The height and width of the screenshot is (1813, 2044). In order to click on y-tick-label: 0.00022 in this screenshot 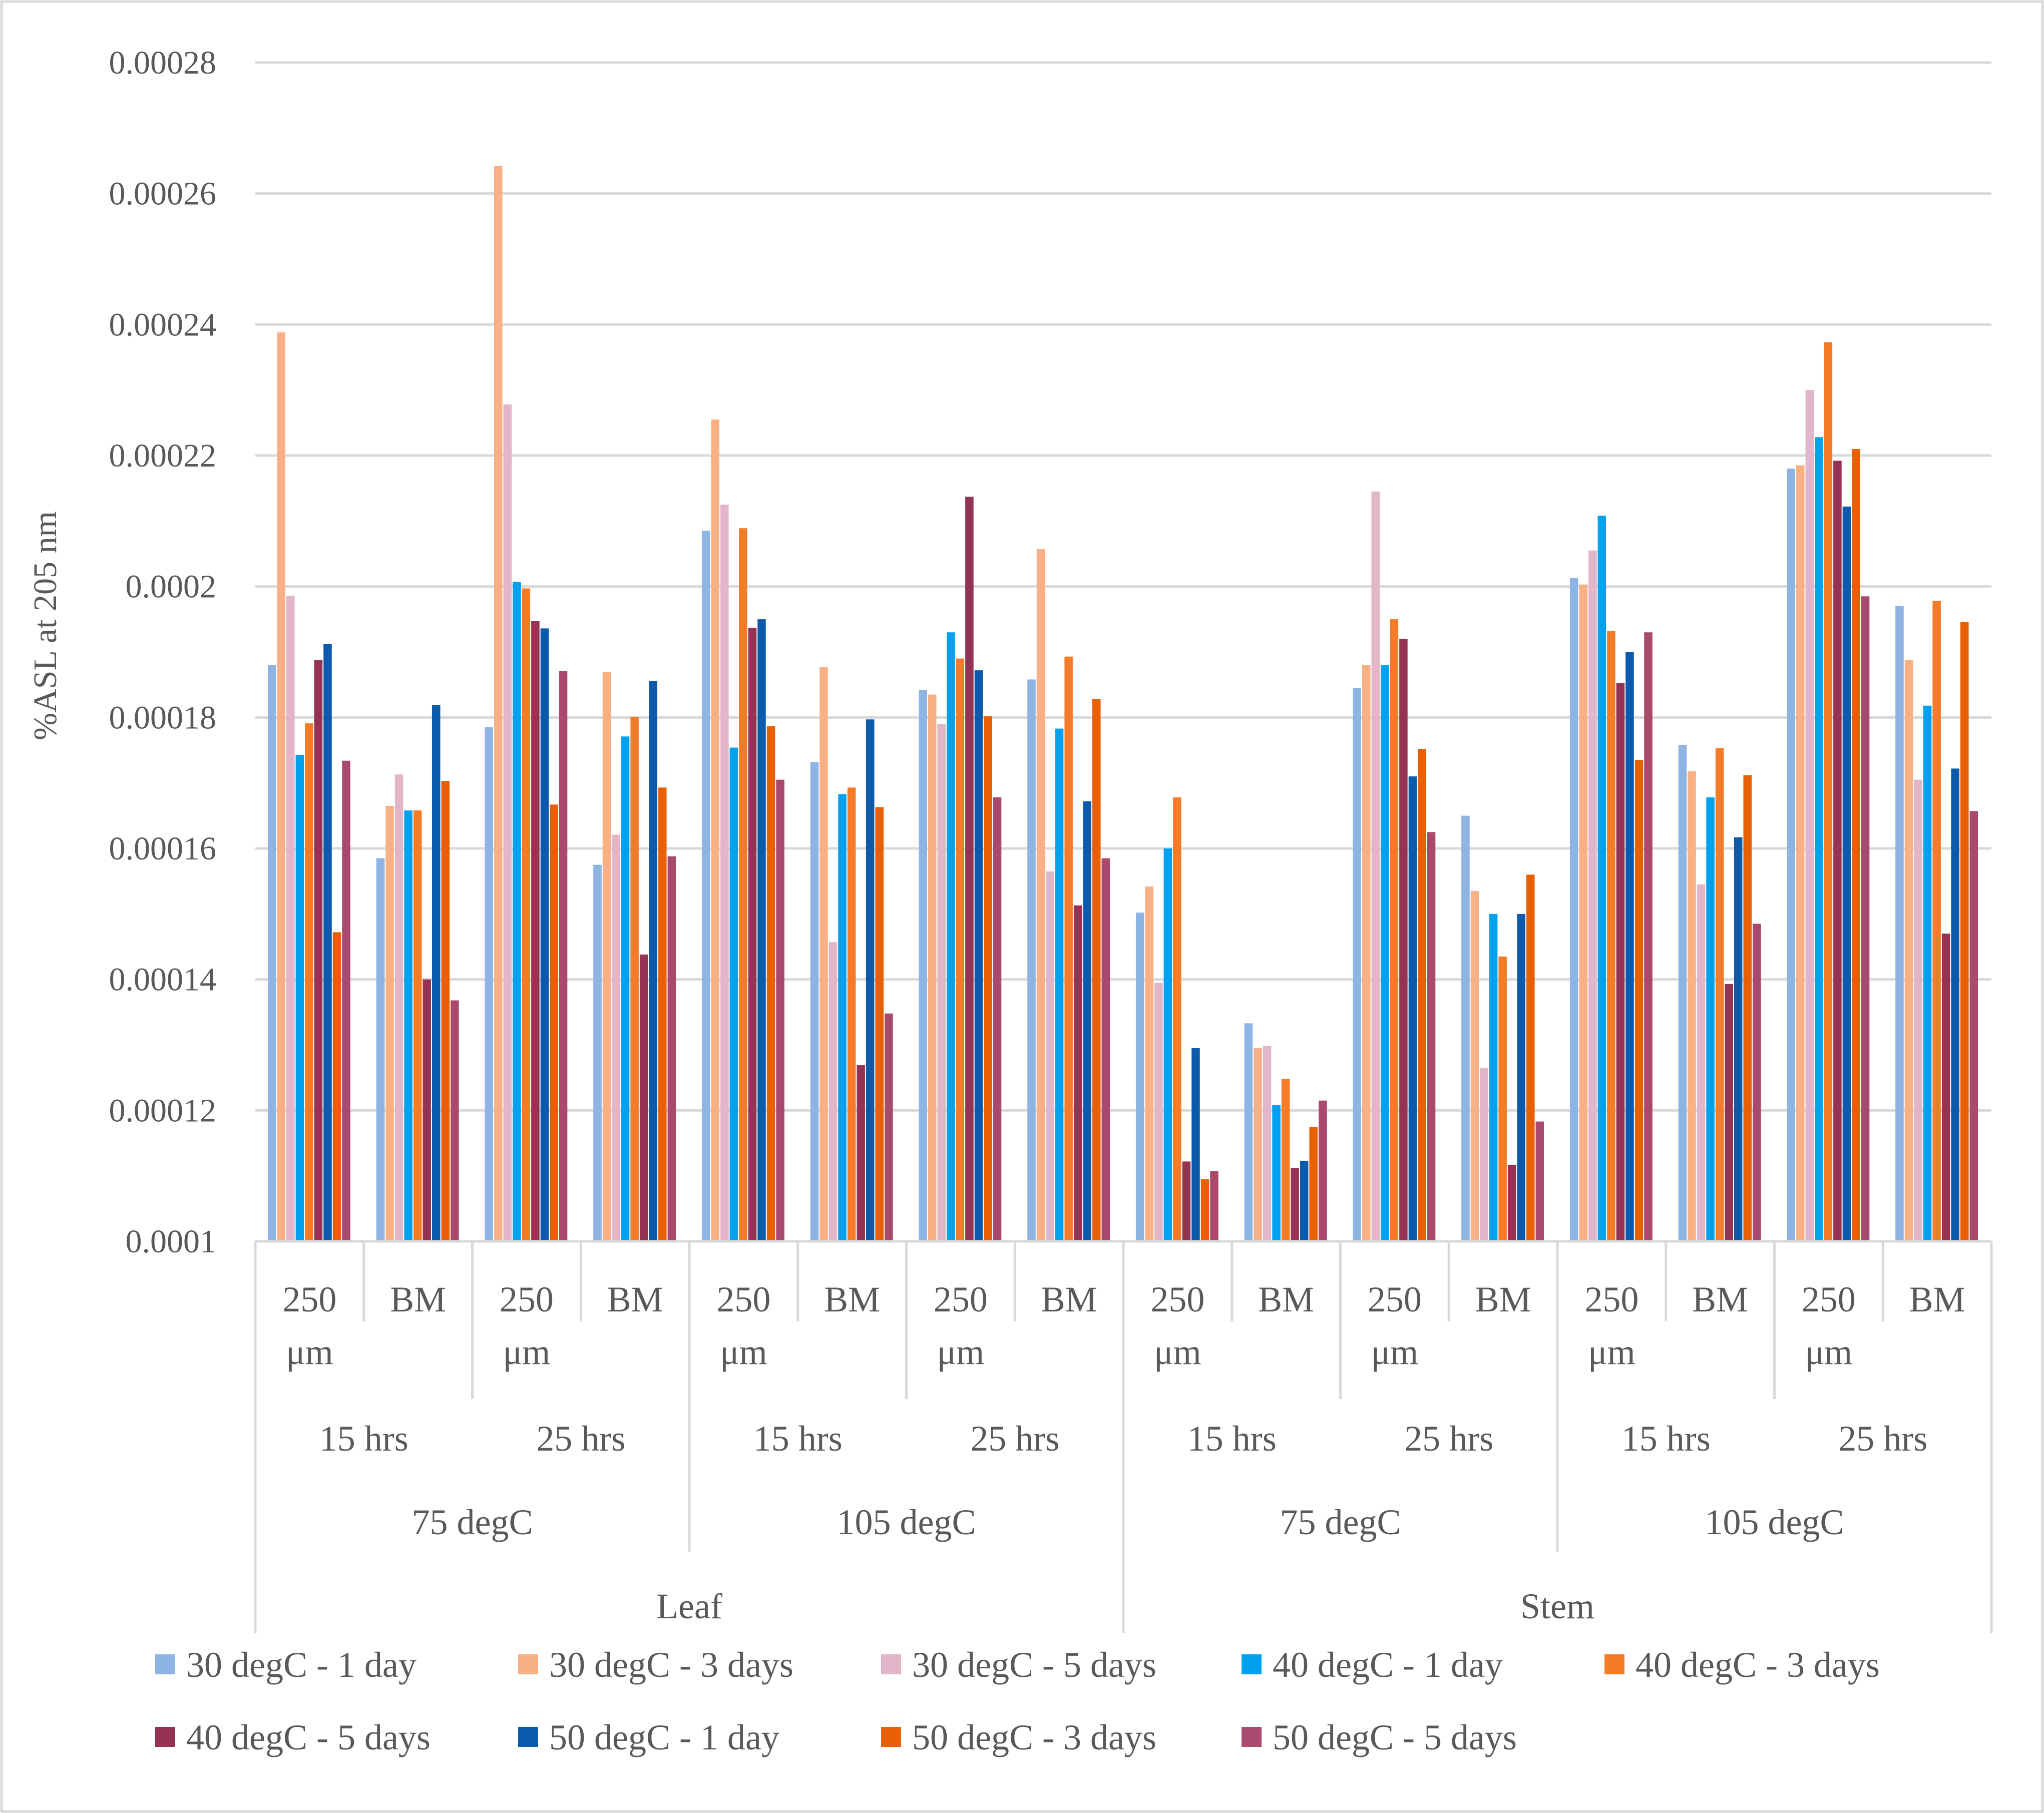, I will do `click(163, 456)`.